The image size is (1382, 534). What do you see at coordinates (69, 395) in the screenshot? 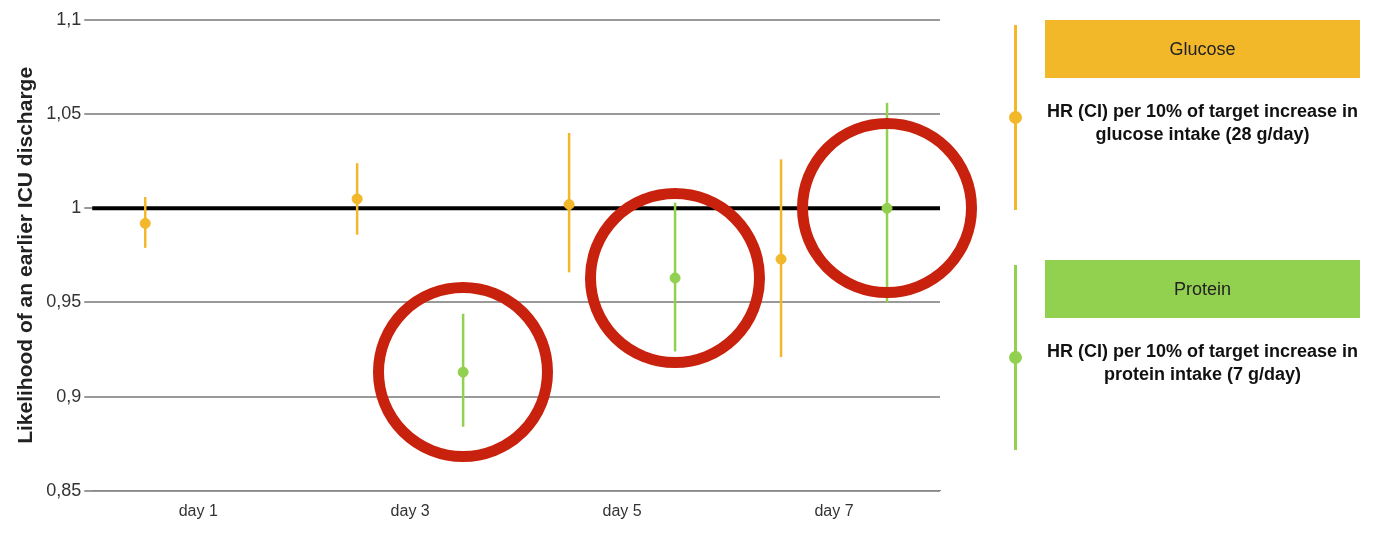
I see `y-tick-label: 0,9` at bounding box center [69, 395].